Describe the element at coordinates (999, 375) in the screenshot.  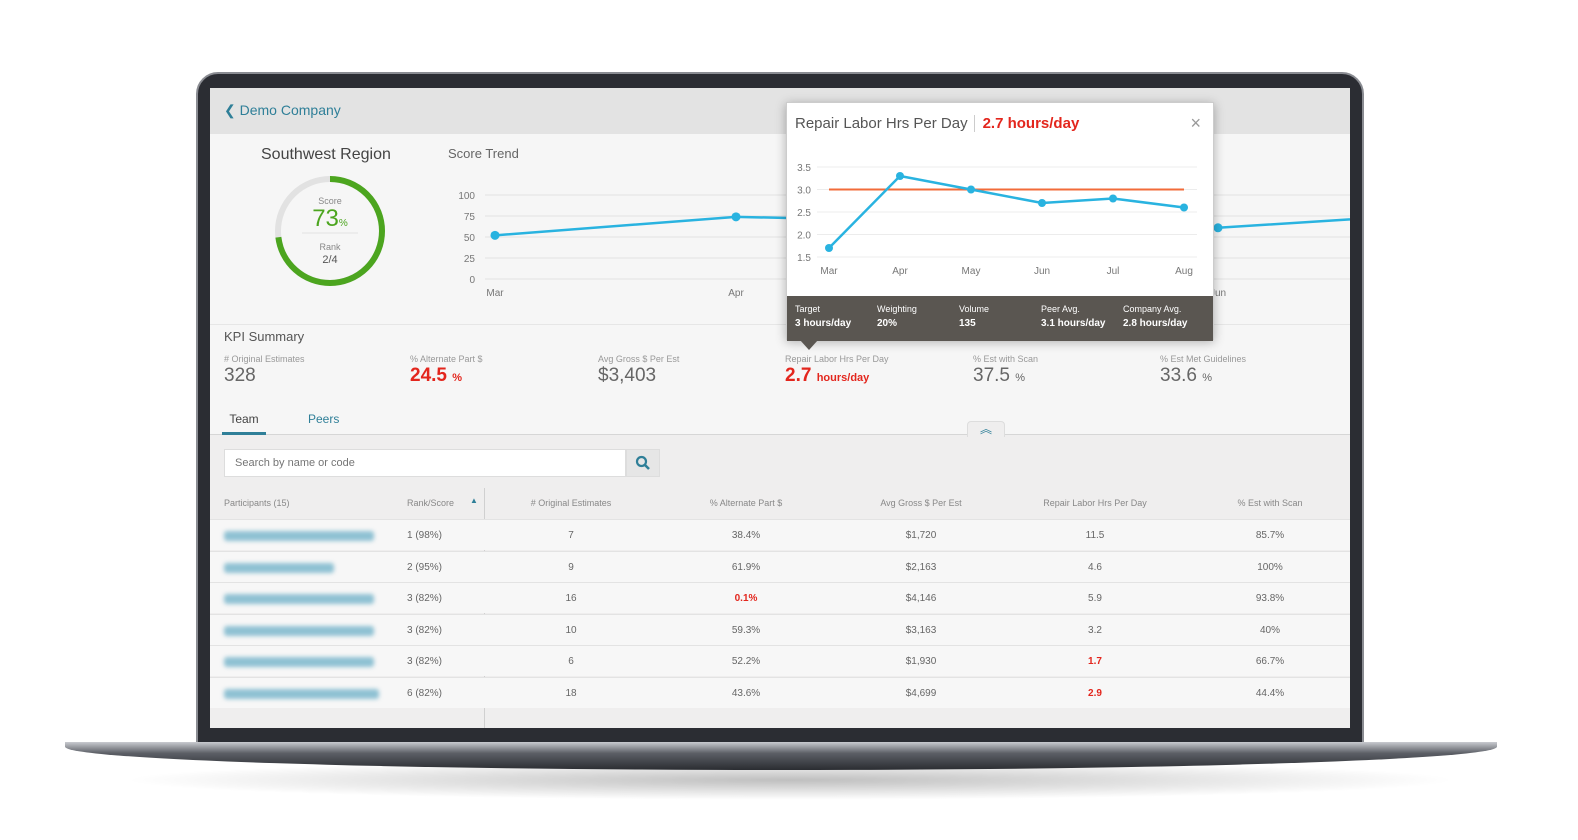
I see `kpi-value: 37.5 %` at that location.